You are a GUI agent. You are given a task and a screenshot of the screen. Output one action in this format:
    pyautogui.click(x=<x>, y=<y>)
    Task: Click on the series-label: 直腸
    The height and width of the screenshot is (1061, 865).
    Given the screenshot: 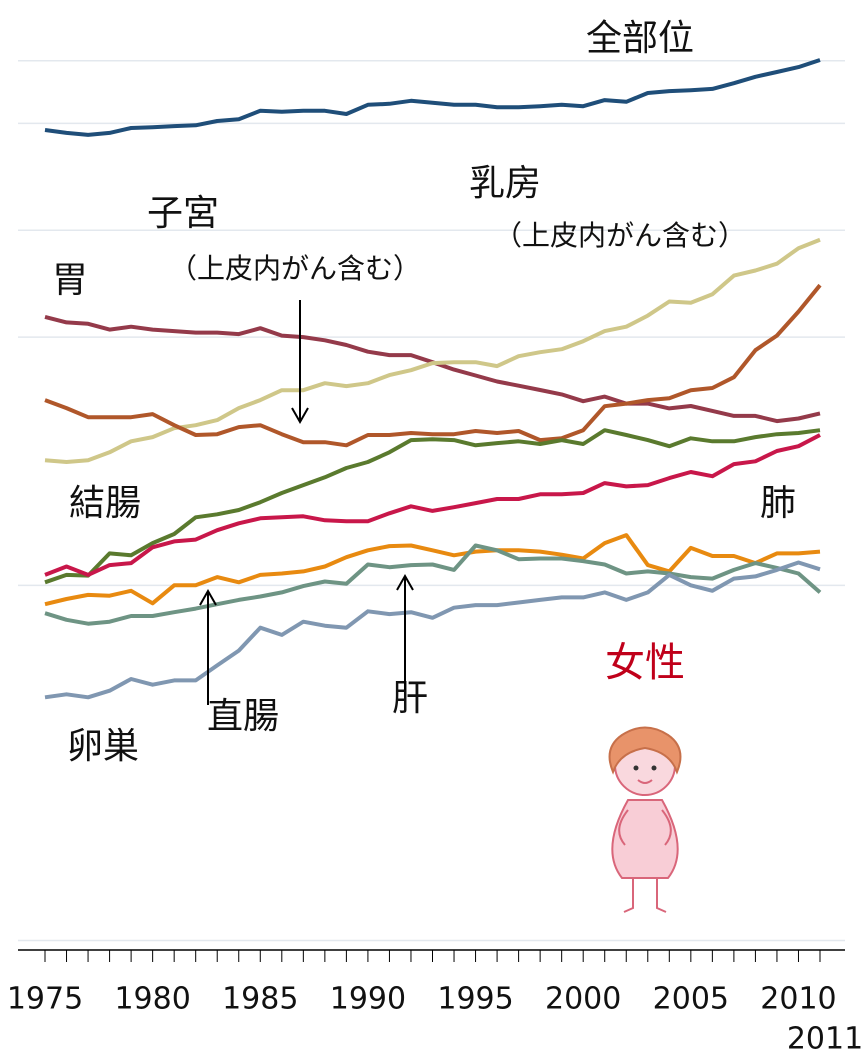 What is the action you would take?
    pyautogui.click(x=243, y=716)
    